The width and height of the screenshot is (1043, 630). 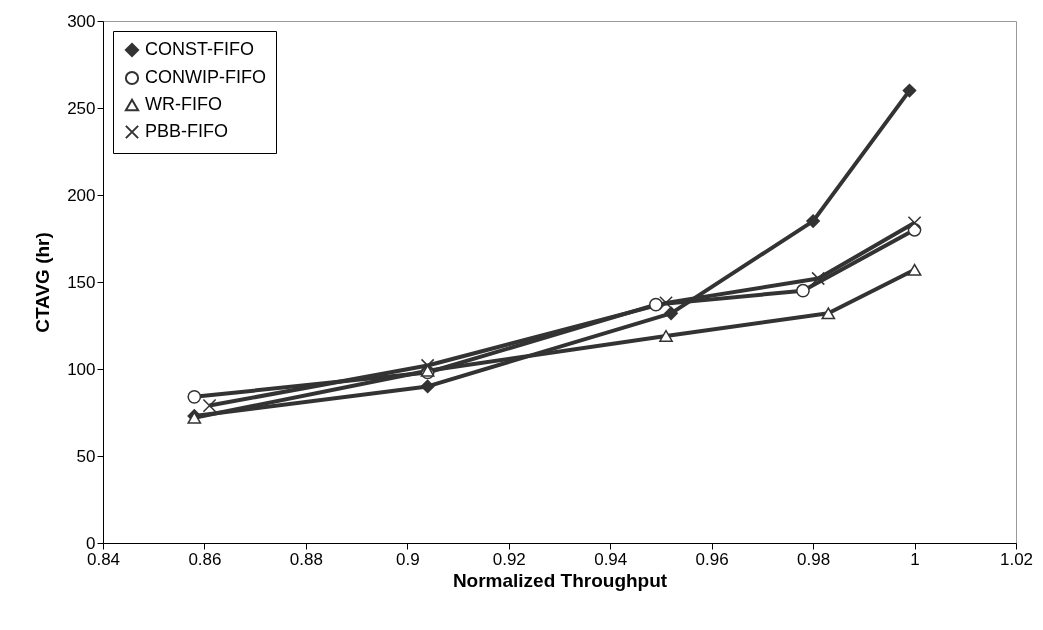 What do you see at coordinates (81, 21) in the screenshot?
I see `y-tick-label: 300` at bounding box center [81, 21].